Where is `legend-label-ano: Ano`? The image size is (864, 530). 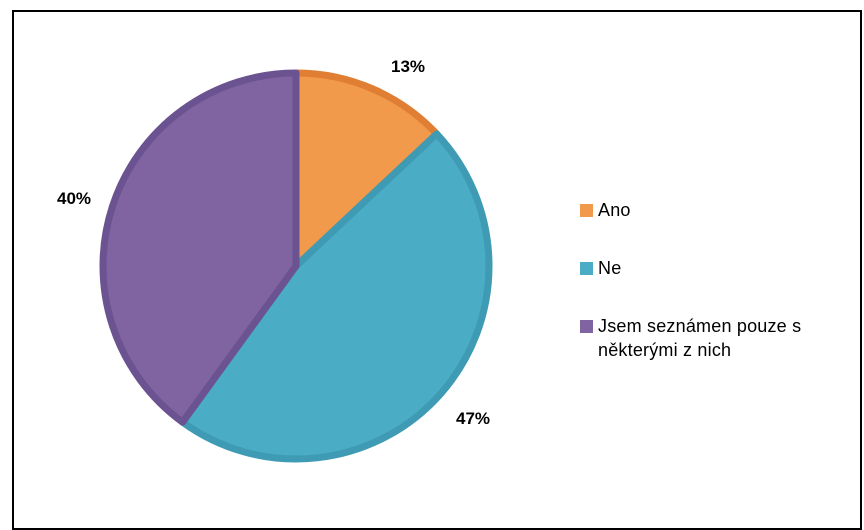
legend-label-ano: Ano is located at coordinates (614, 210).